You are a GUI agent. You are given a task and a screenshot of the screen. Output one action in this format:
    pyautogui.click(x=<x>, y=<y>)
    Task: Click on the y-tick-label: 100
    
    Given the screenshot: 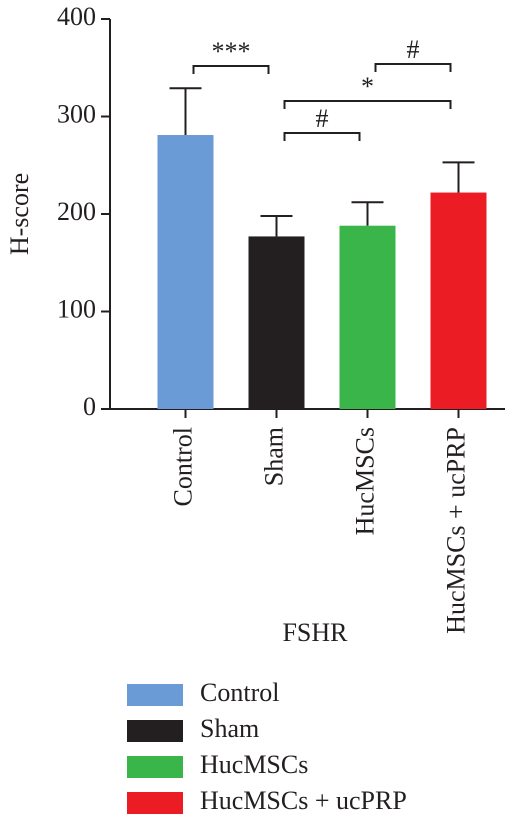 What is the action you would take?
    pyautogui.click(x=76, y=308)
    